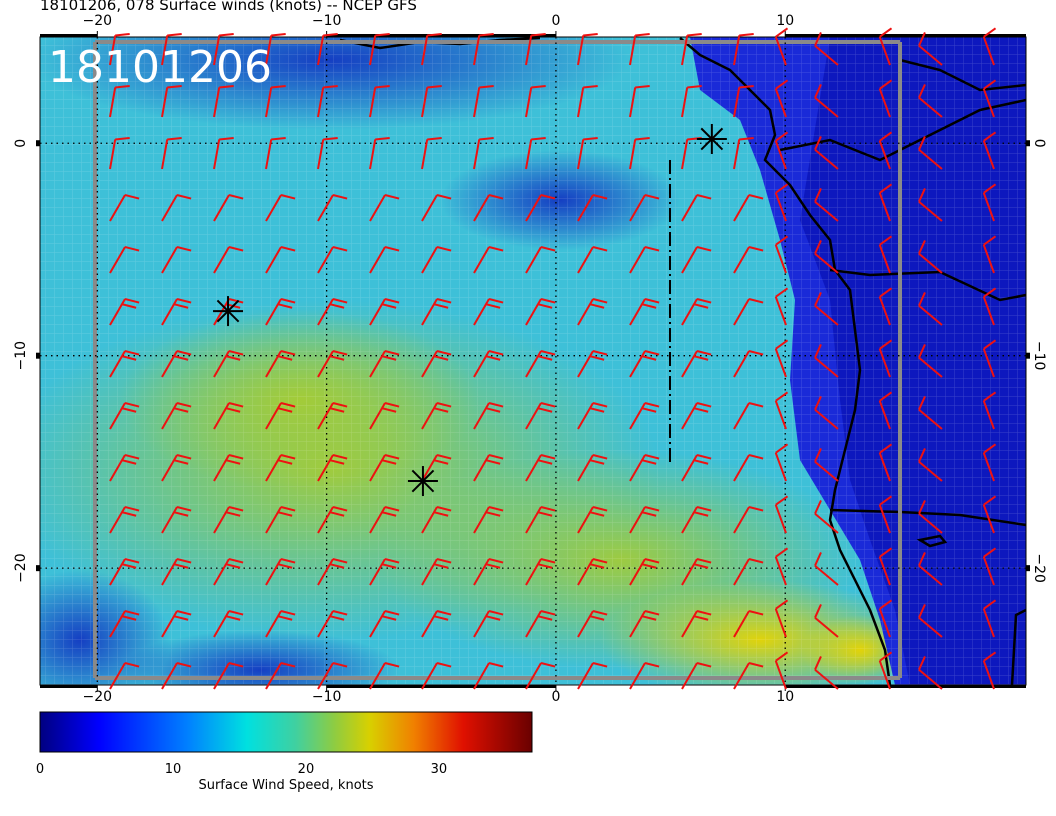 The image size is (1056, 816). Describe the element at coordinates (38, 143) in the screenshot. I see `lat-tick-mark` at that location.